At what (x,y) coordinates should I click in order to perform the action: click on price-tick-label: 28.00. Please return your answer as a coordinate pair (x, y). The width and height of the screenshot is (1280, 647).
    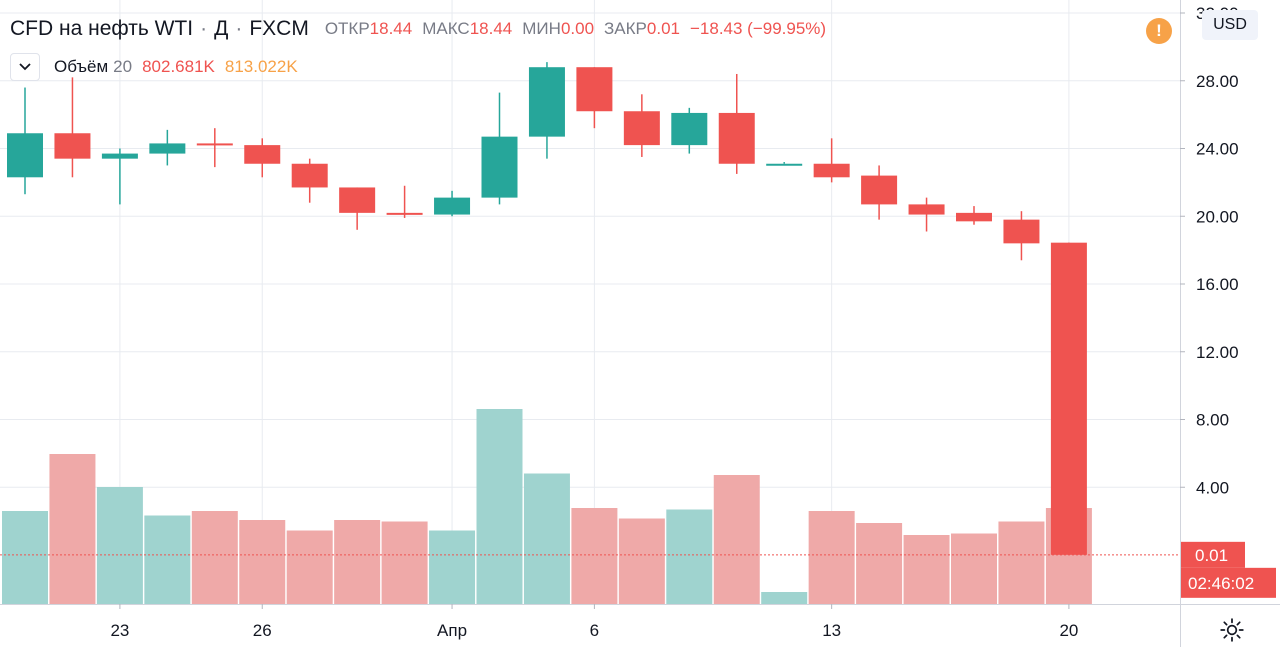
    Looking at the image, I should click on (1217, 81).